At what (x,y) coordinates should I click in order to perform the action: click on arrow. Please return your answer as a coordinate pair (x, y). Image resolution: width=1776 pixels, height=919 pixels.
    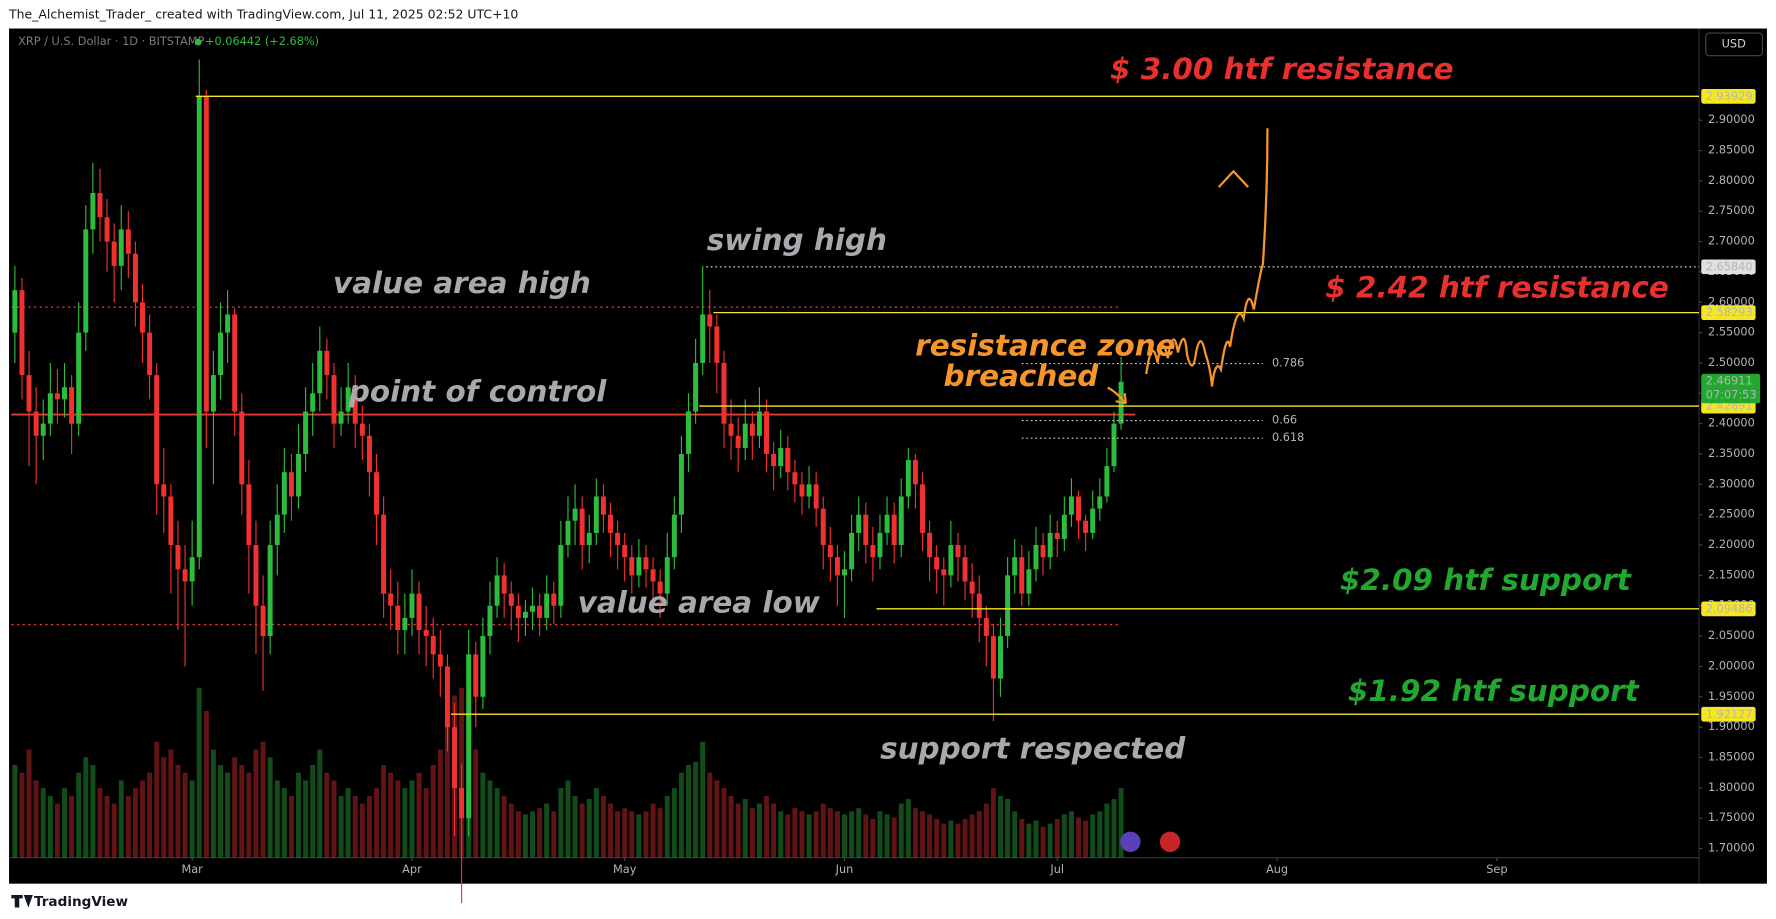
    Looking at the image, I should click on (1117, 395).